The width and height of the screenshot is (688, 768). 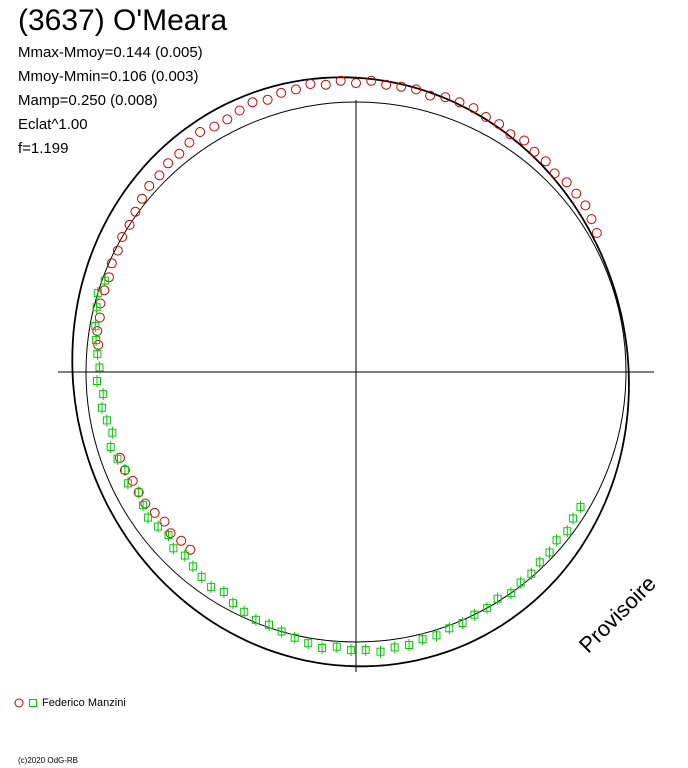 I want to click on stat-eclat: Eclat^1.00, so click(x=53, y=124).